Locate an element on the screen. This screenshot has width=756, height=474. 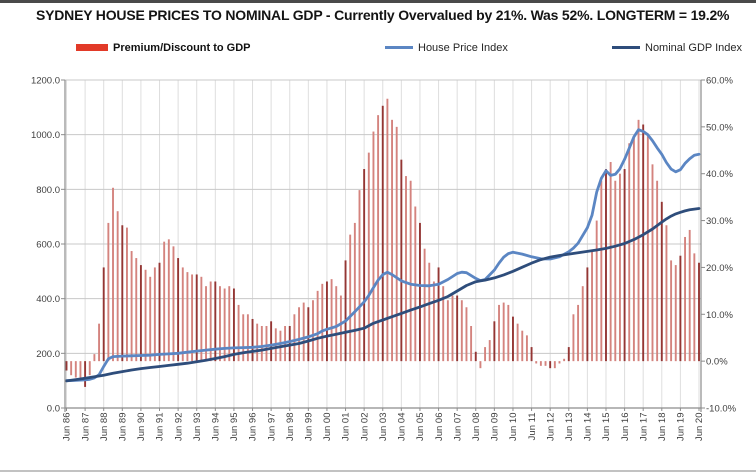
x-axis-tick-label: Jun 94 is located at coordinates (216, 427).